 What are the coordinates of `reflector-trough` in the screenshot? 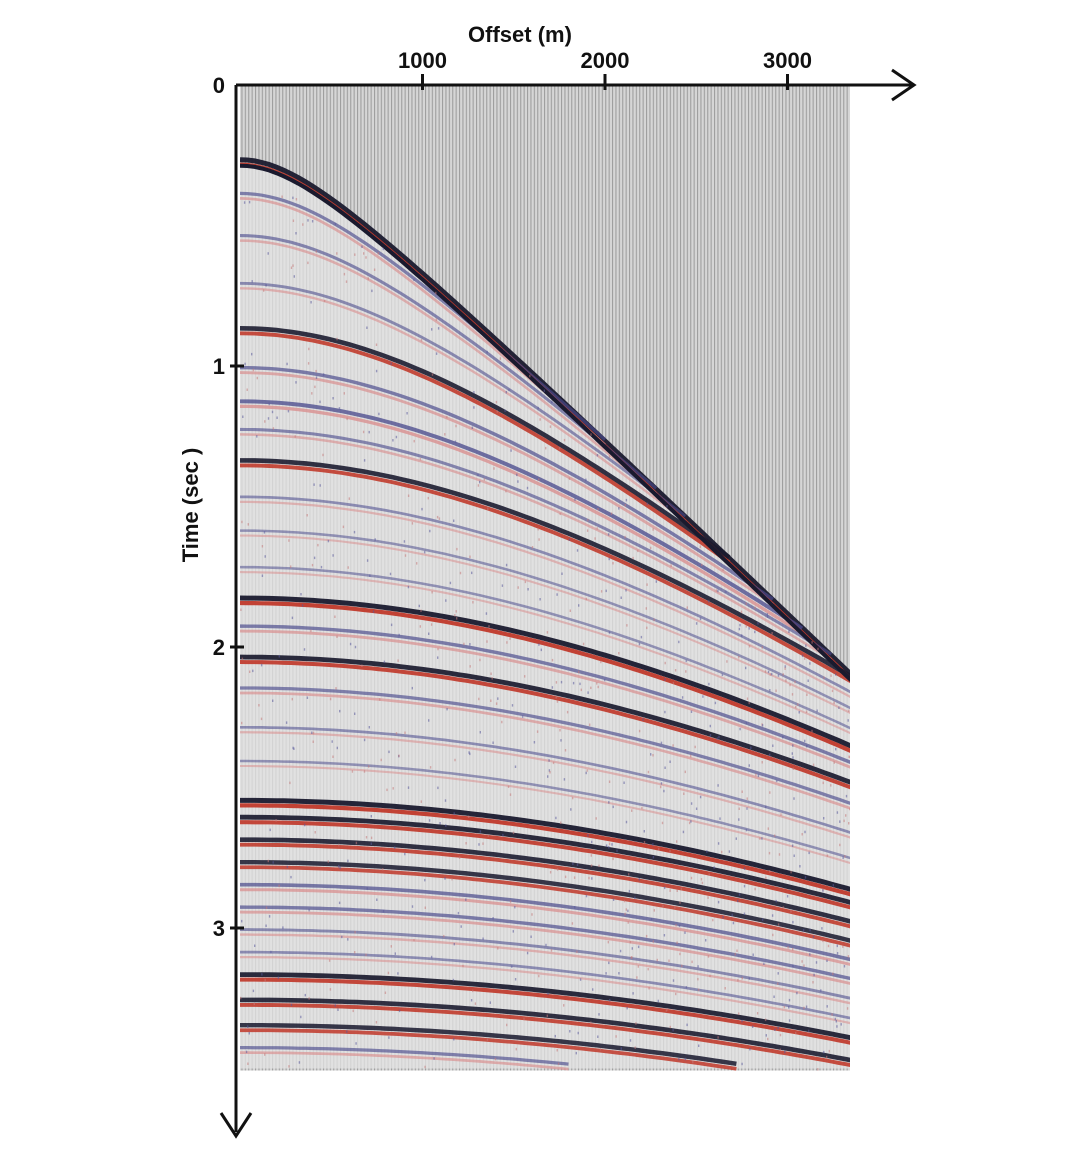 It's located at (545, 809).